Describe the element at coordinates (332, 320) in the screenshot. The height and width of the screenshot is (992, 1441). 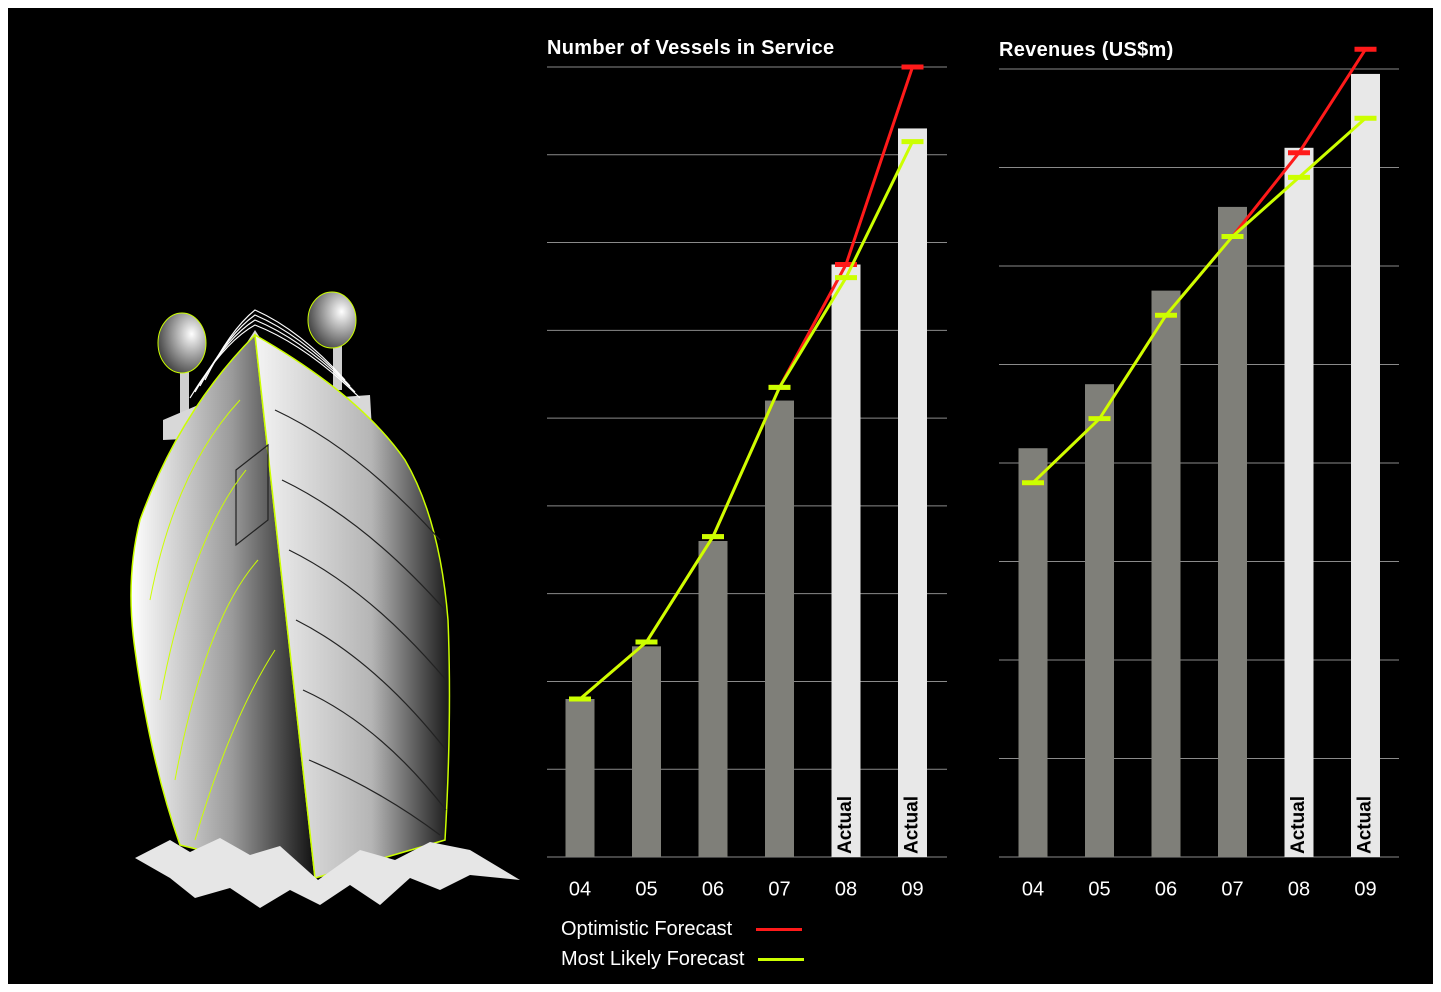
I see `funnel-right-icon` at that location.